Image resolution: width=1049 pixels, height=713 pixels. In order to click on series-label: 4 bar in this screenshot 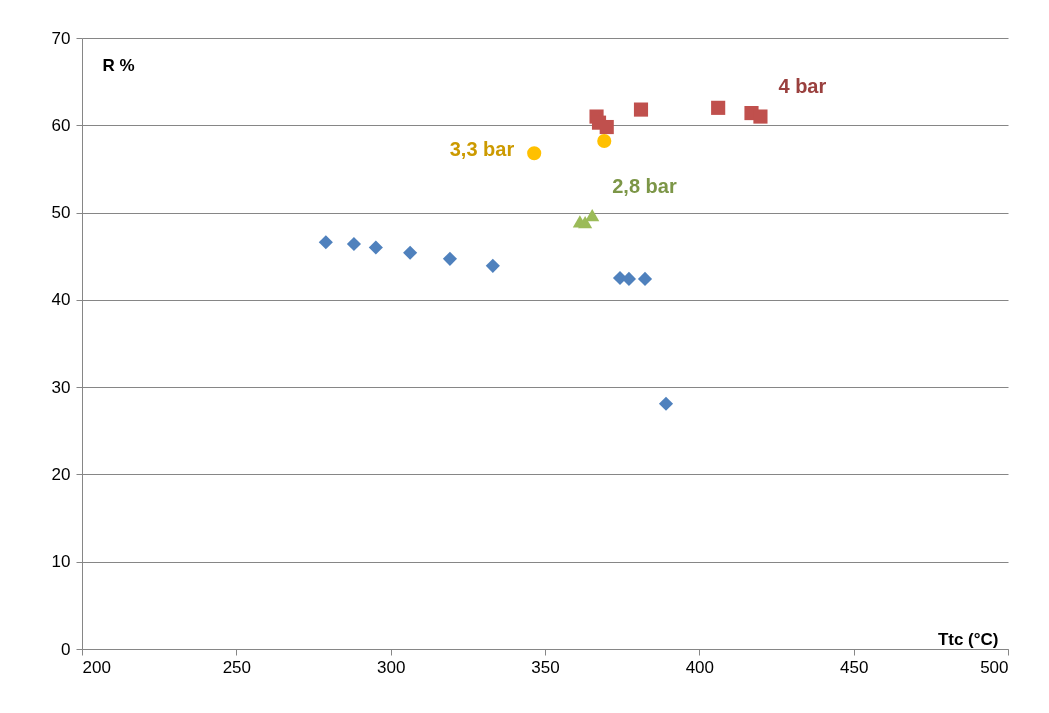, I will do `click(802, 85)`.